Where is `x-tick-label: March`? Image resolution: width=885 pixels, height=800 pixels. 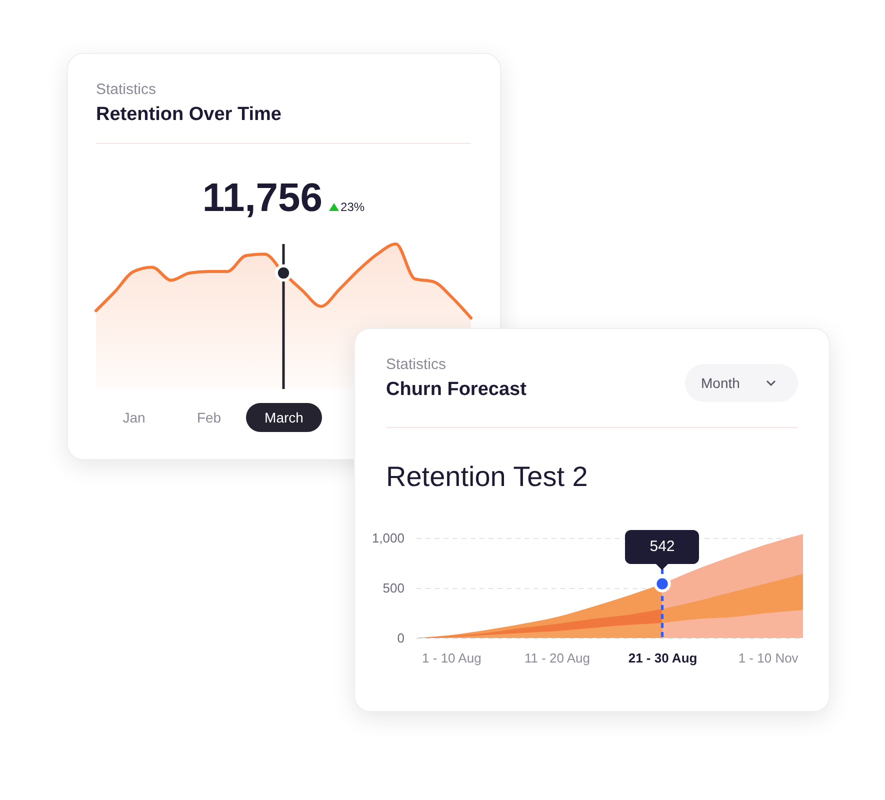 x-tick-label: March is located at coordinates (284, 418).